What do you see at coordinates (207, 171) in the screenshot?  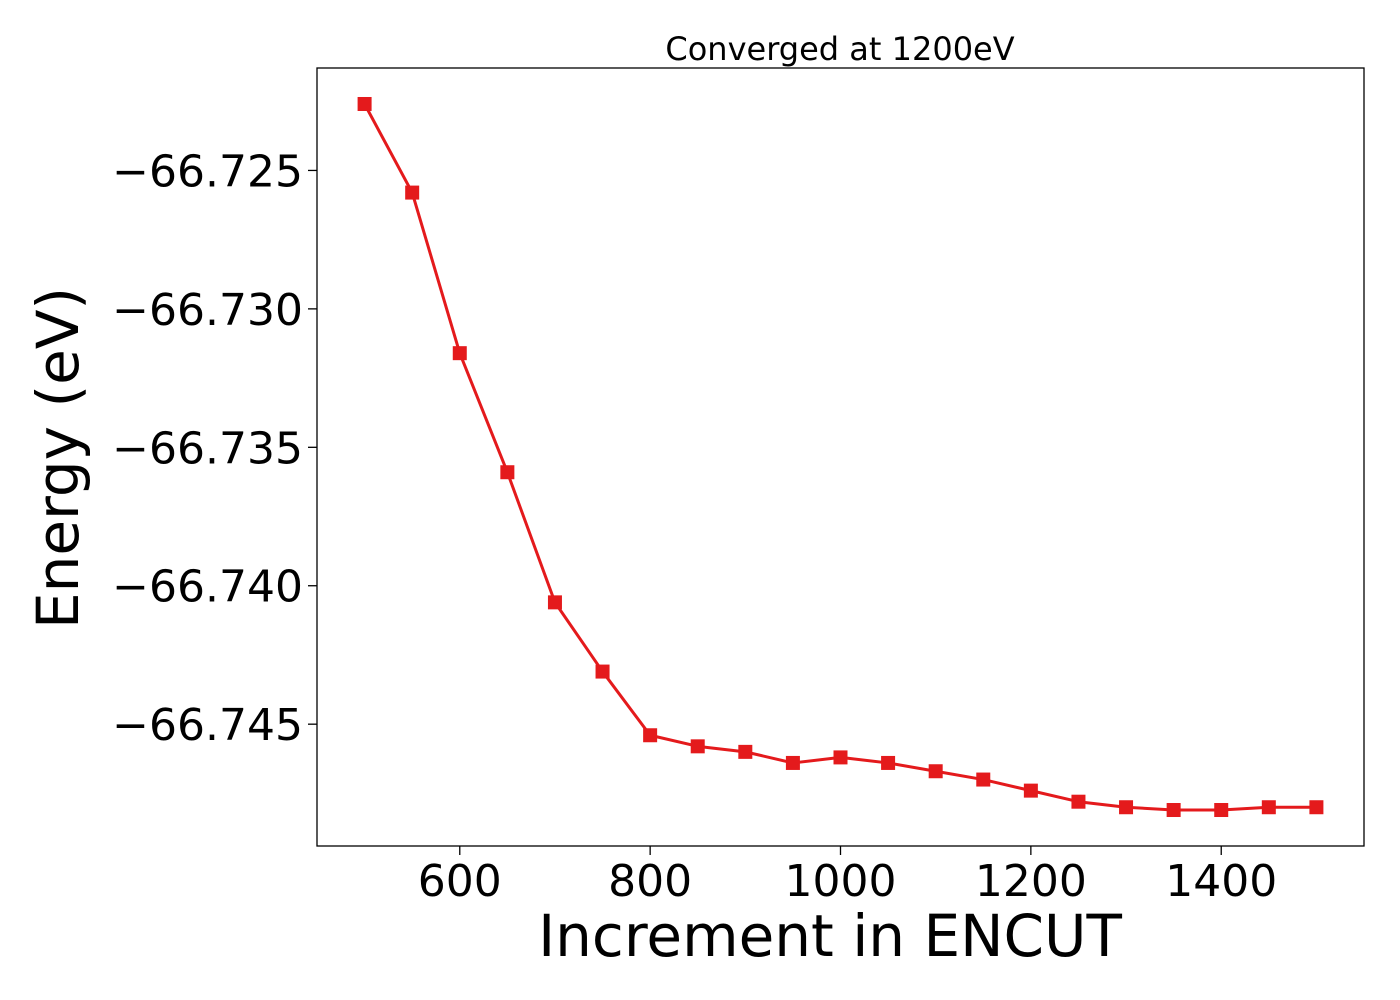 I see `y-tick-label: −66.725` at bounding box center [207, 171].